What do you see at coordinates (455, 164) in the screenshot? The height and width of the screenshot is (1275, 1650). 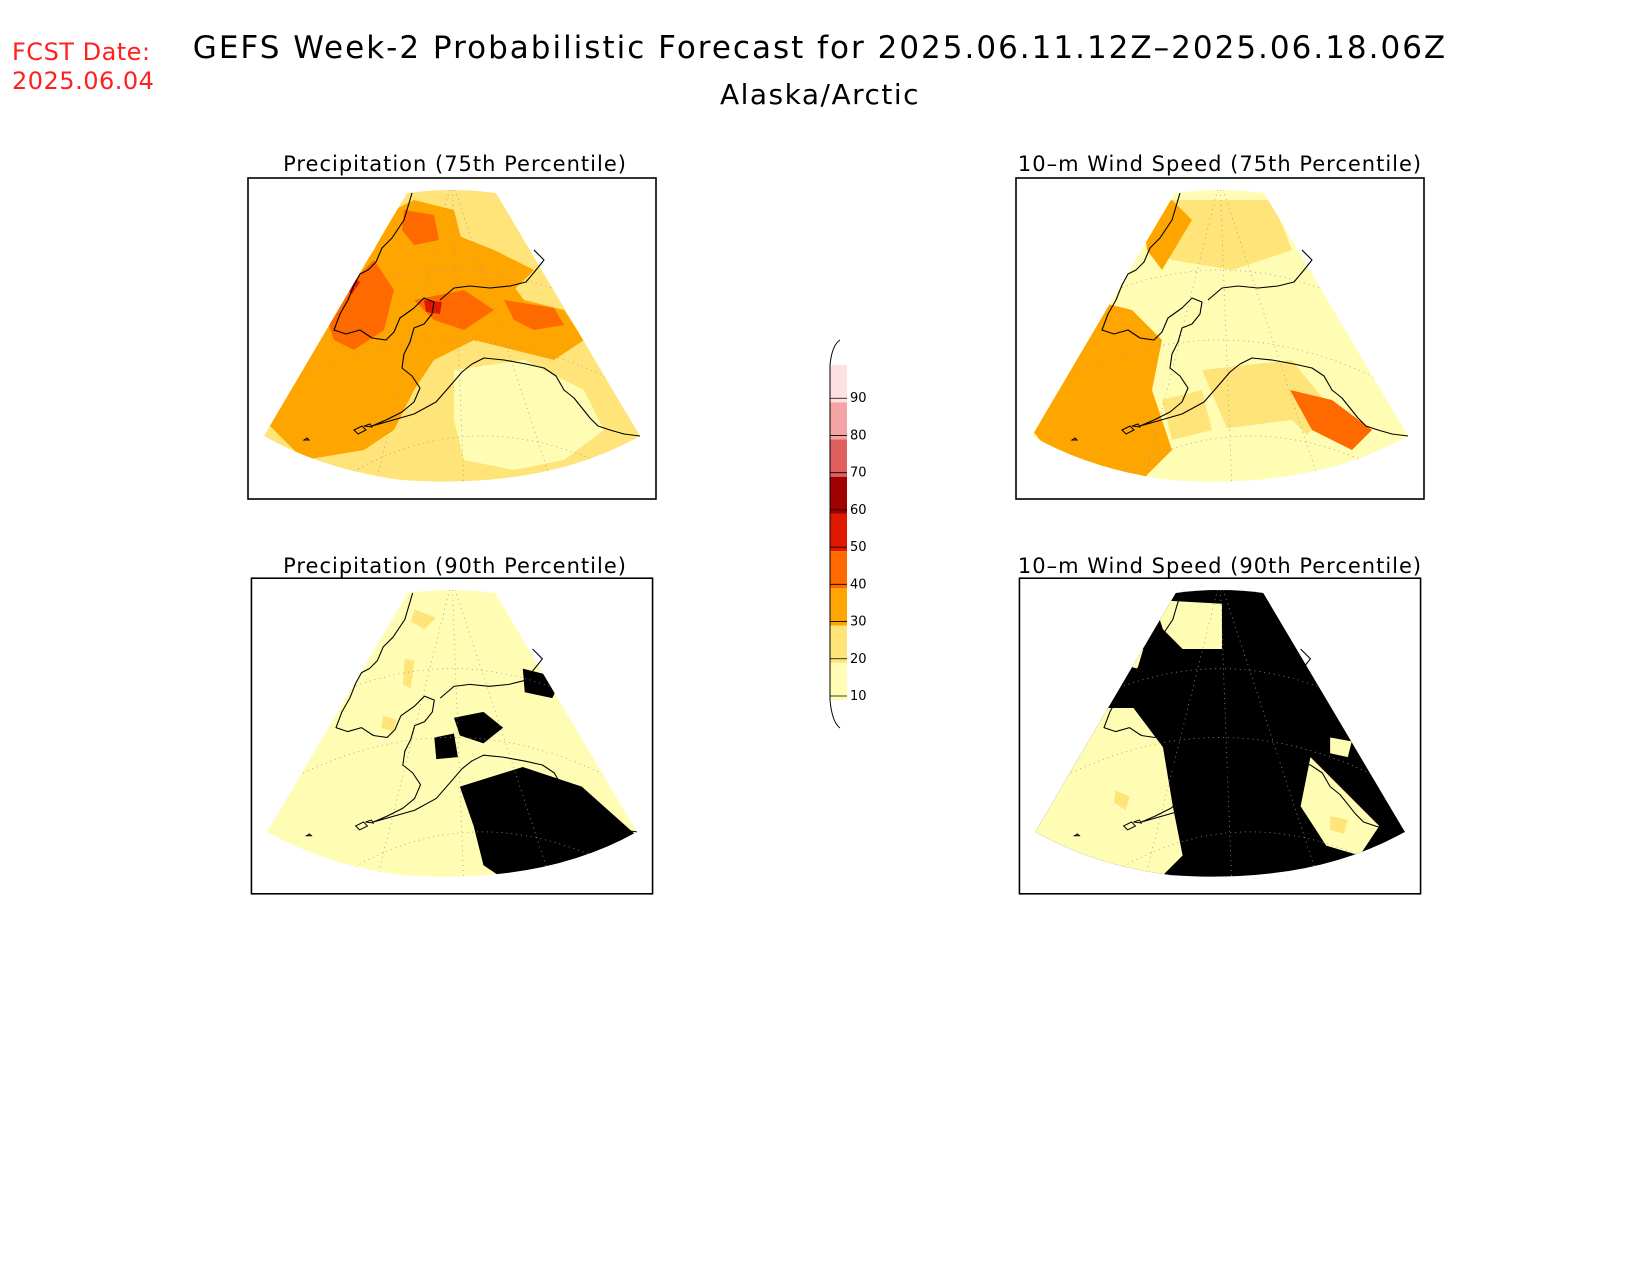 I see `panel-title-precip-75: Precipitation (75th Percentile)` at bounding box center [455, 164].